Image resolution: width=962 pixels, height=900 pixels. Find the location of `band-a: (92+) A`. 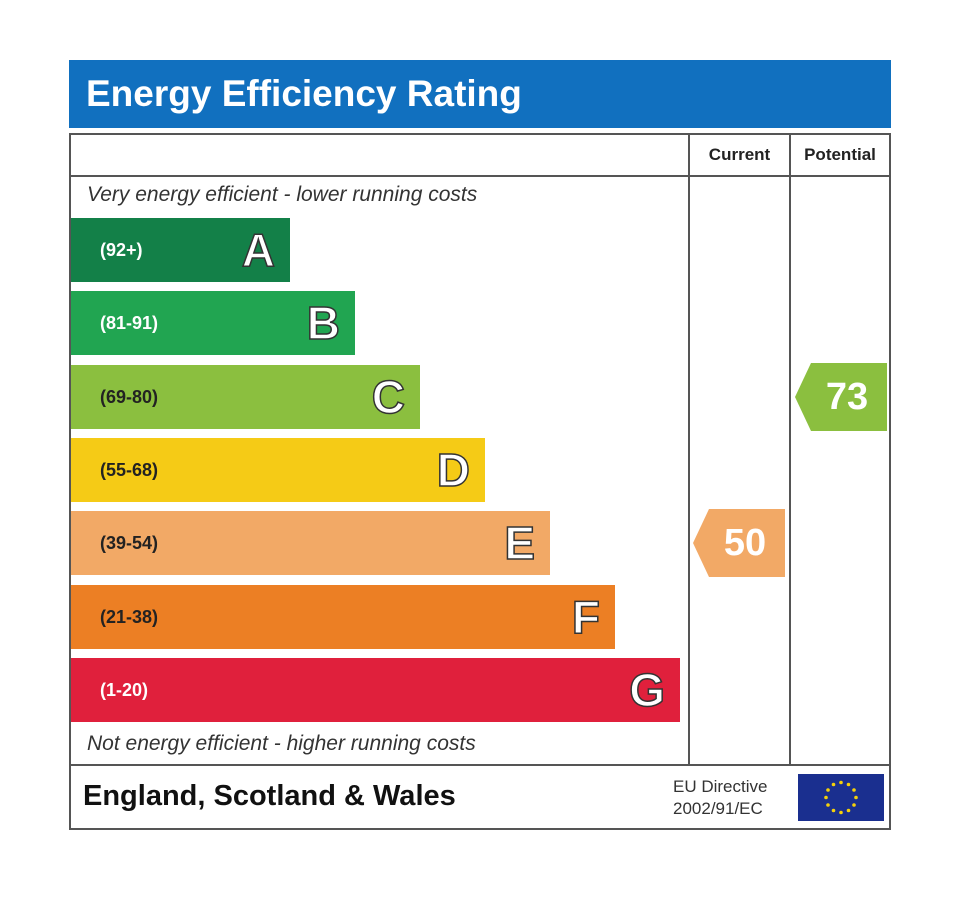

band-a: (92+) A is located at coordinates (180, 250).